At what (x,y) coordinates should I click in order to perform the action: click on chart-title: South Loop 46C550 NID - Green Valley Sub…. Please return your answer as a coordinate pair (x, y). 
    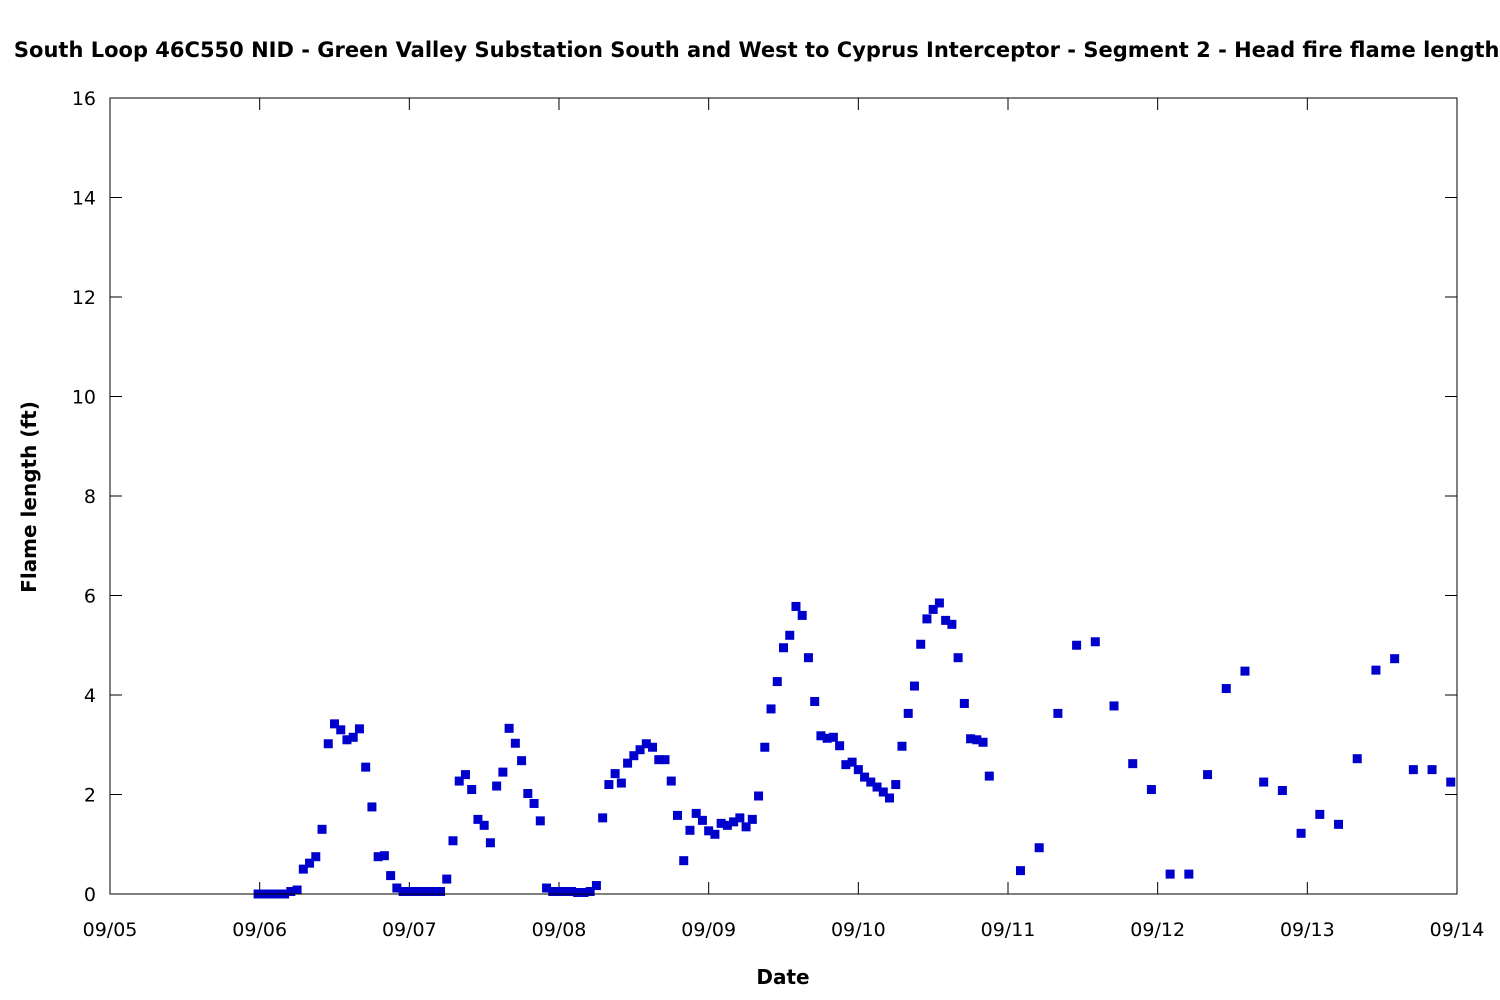
    Looking at the image, I should click on (757, 50).